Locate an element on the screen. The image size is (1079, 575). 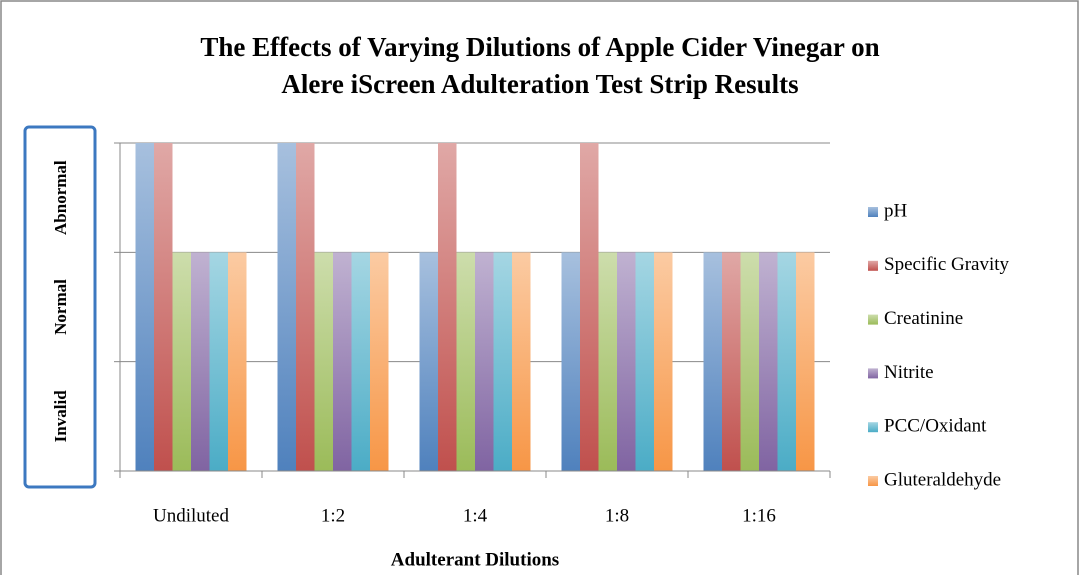
legend-label: Nitrite is located at coordinates (909, 372).